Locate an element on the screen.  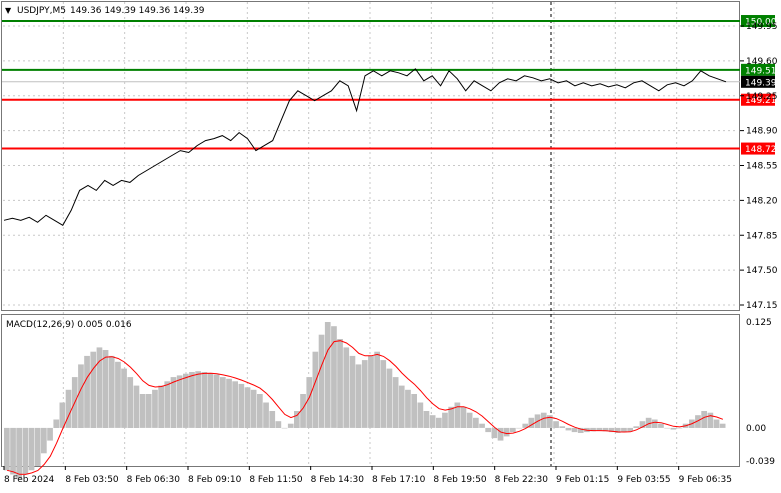
macd-tick-label: 0.00 is located at coordinates (756, 429).